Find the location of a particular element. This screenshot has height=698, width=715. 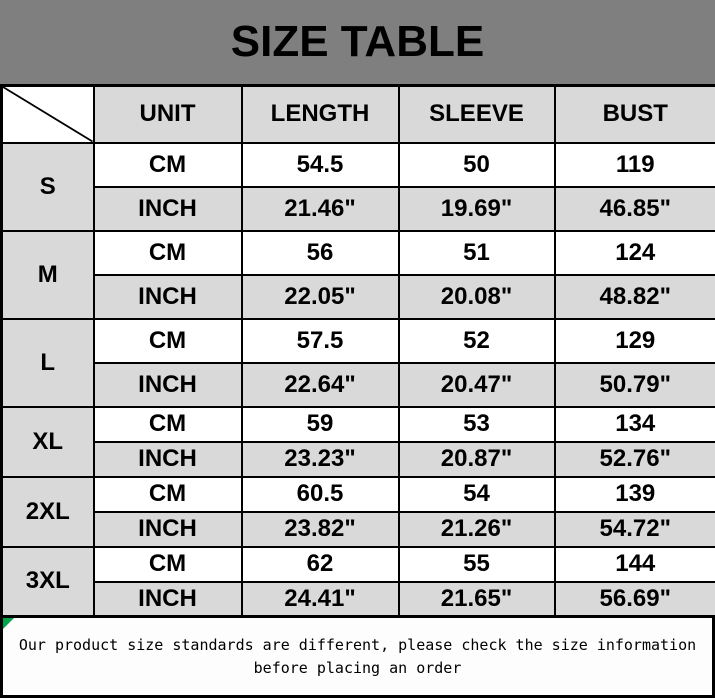

table-row-s-cm: S CM 54.5 50 119 is located at coordinates (357, 186).